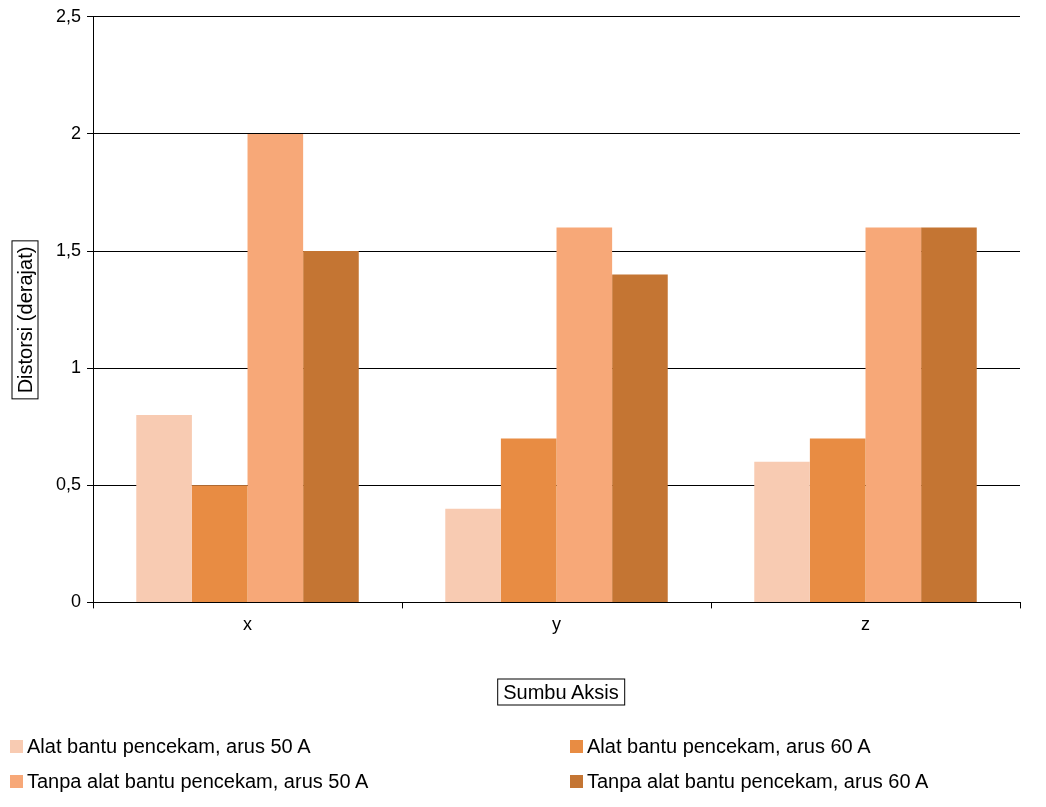 The width and height of the screenshot is (1046, 807). I want to click on y-tick-label: 0,5, so click(68, 484).